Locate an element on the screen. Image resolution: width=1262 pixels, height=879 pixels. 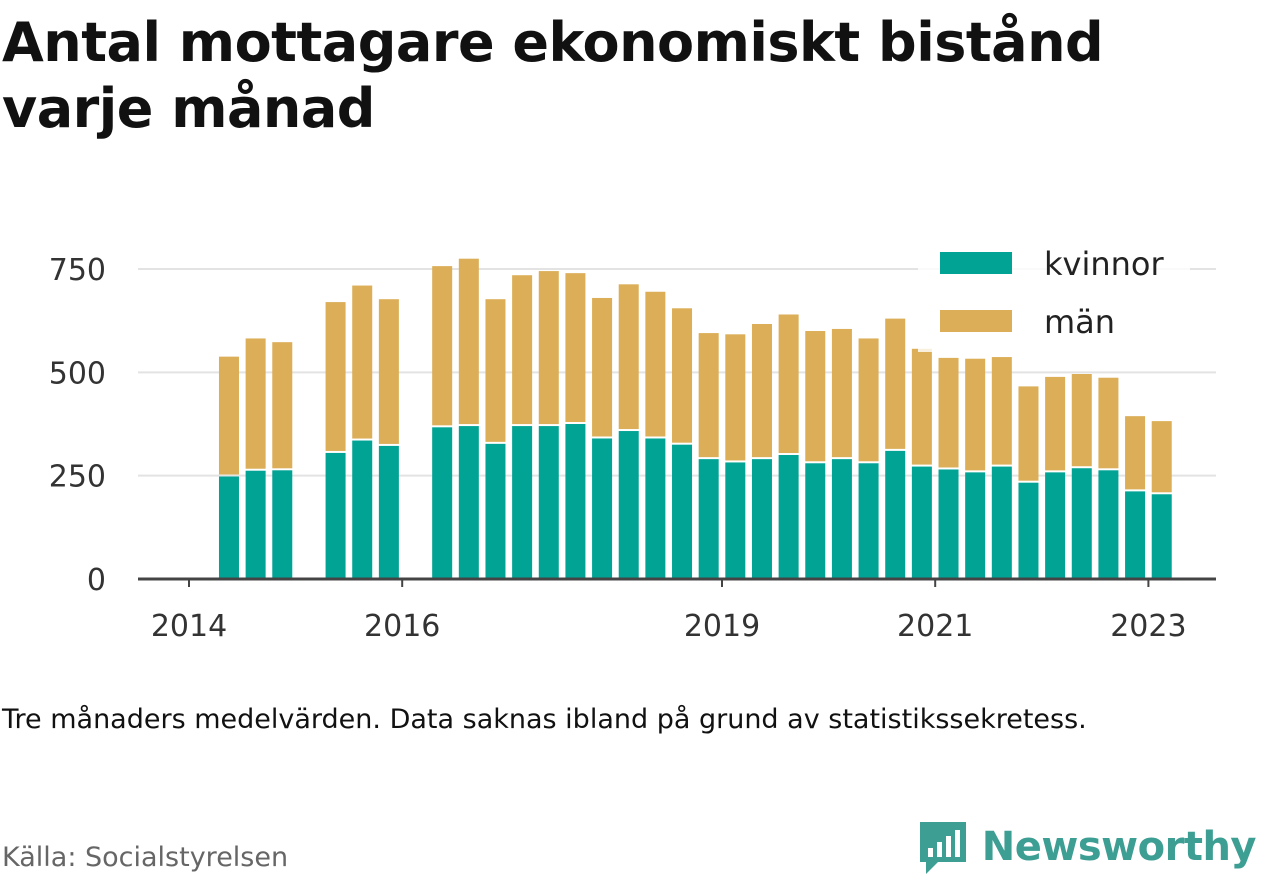
x-tick-label: 2021 is located at coordinates (935, 626).